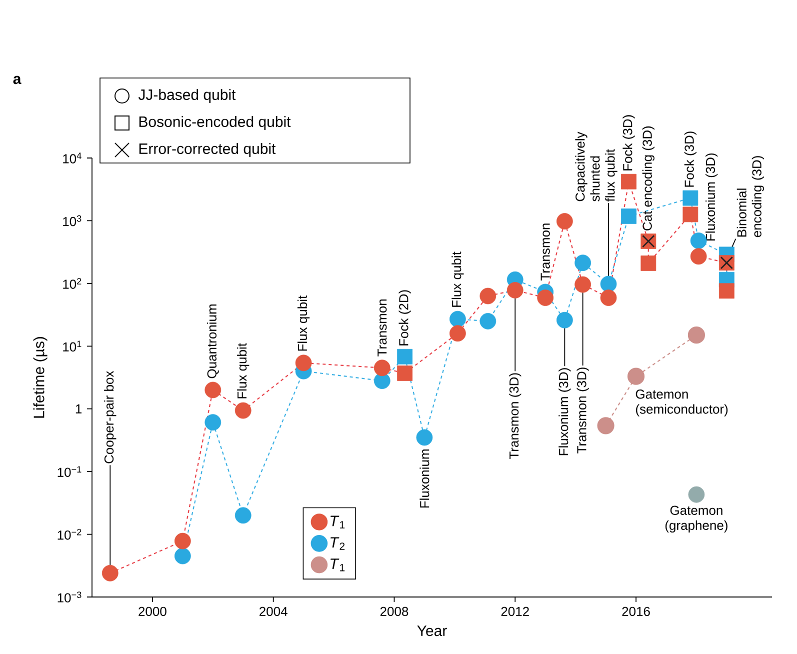  Describe the element at coordinates (40, 377) in the screenshot. I see `y-axis-title: Lifetime (µs)` at that location.